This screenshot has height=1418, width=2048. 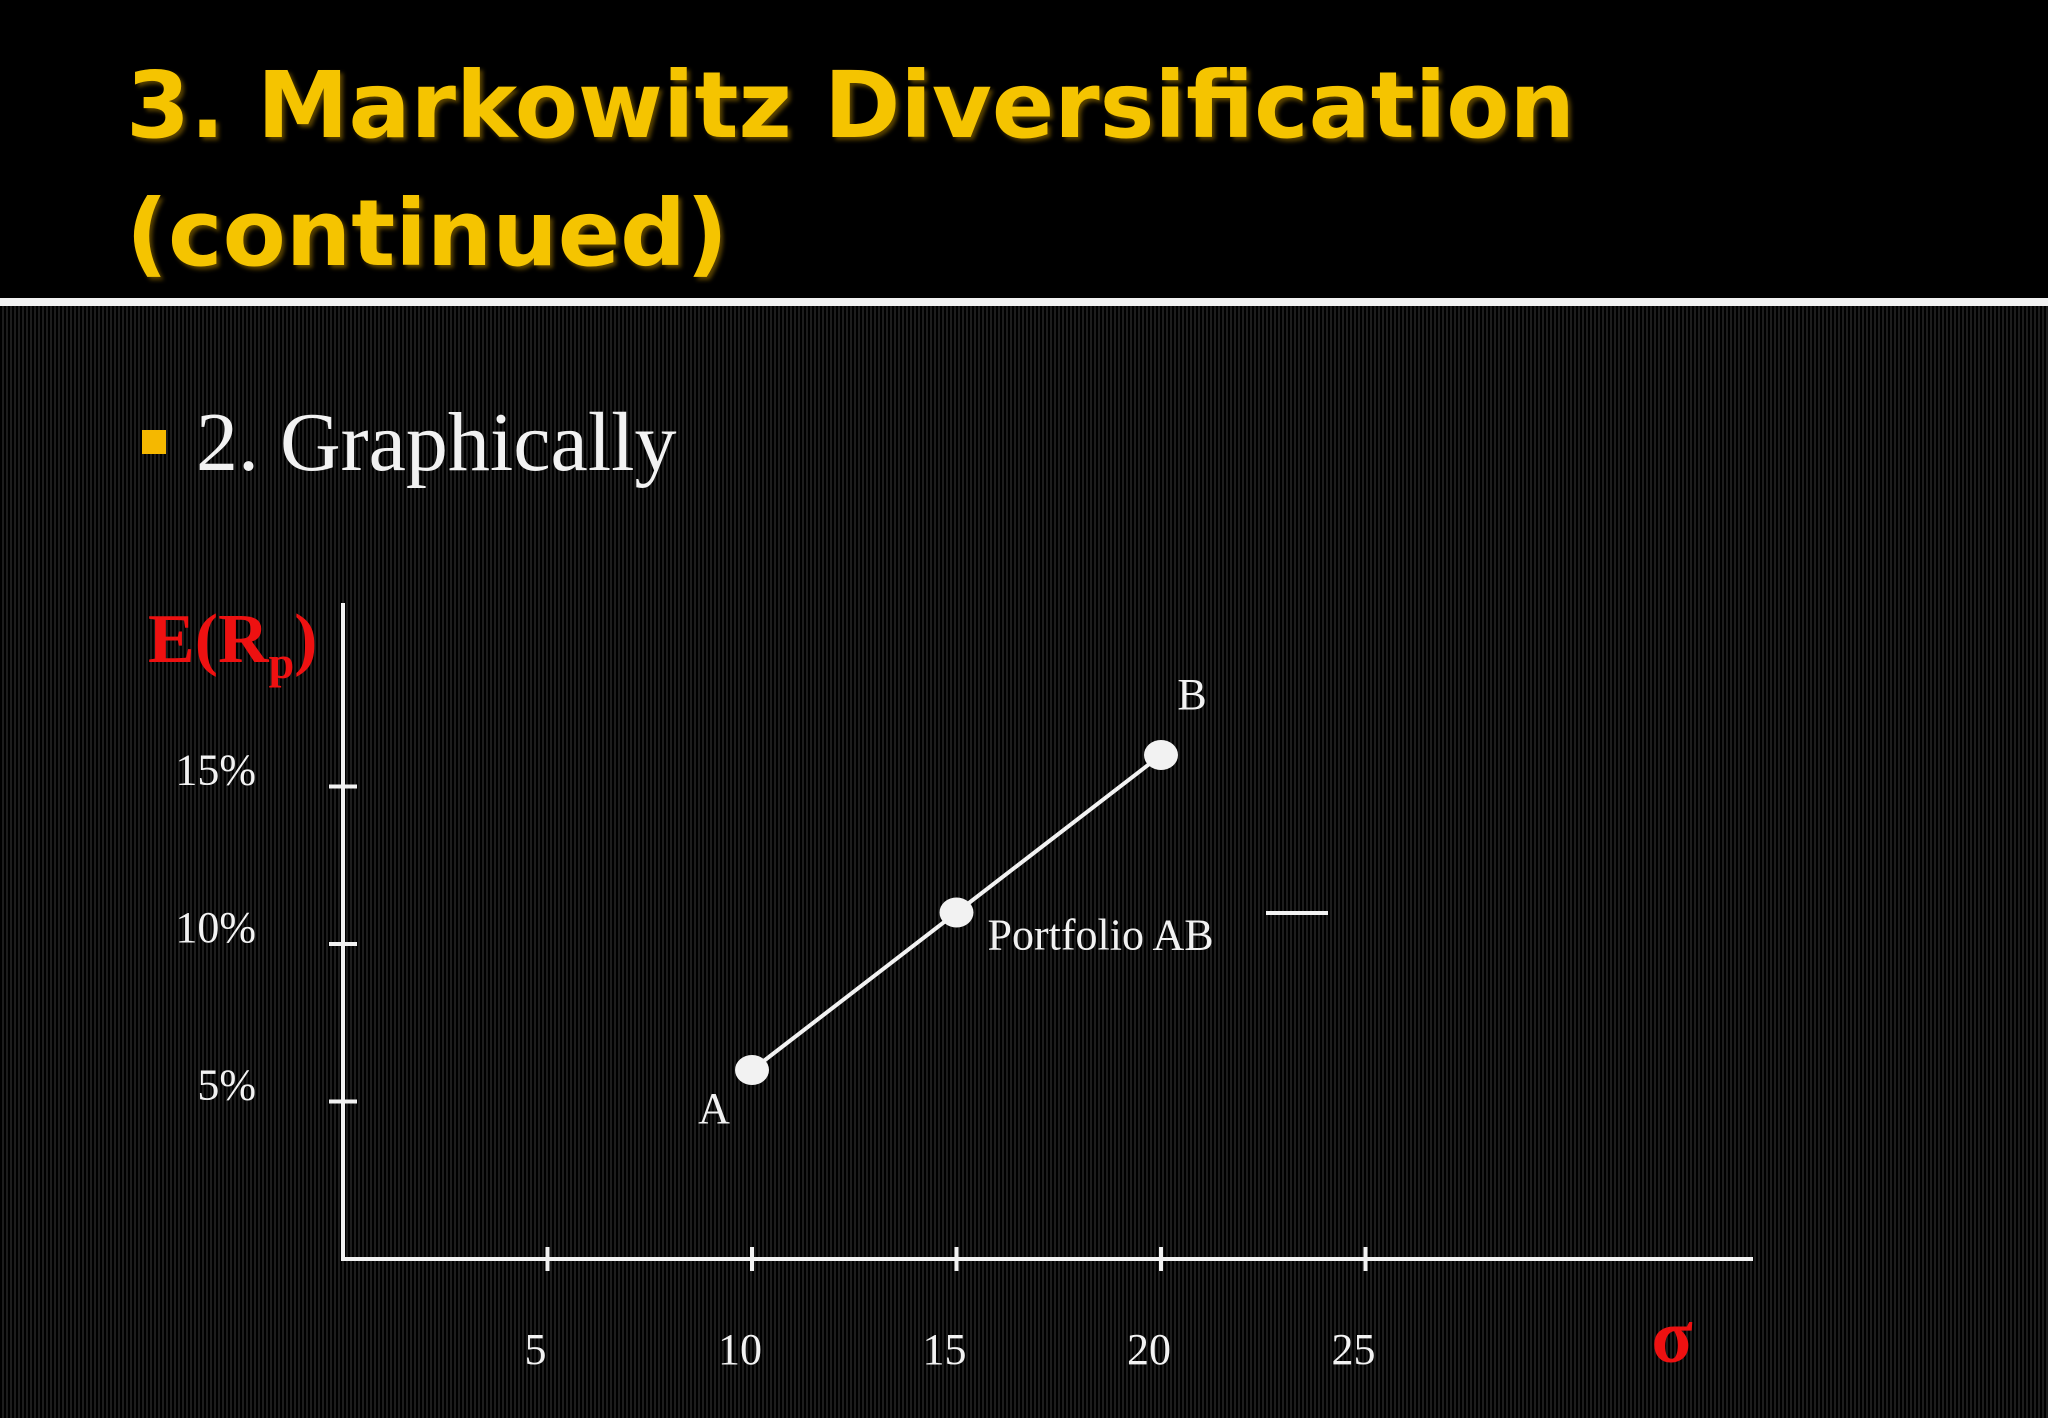 I want to click on slide-title-line-1: 3. Markowitz Diversification, so click(x=850, y=105).